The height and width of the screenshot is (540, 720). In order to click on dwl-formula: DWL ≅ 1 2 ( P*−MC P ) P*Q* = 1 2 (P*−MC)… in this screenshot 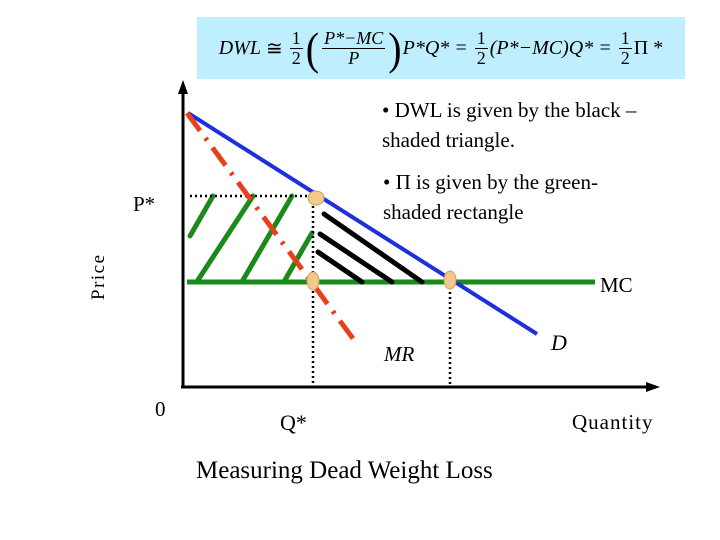, I will do `click(441, 48)`.